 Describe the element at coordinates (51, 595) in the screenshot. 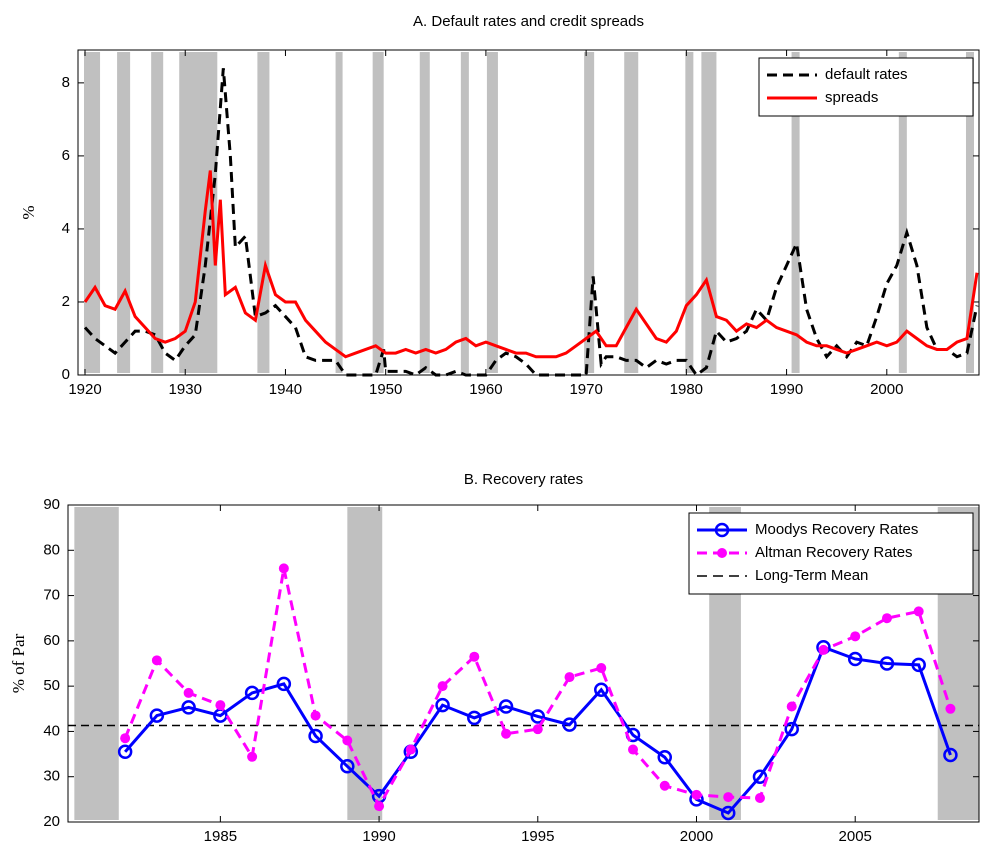

I see `y-tick-label: 70` at that location.